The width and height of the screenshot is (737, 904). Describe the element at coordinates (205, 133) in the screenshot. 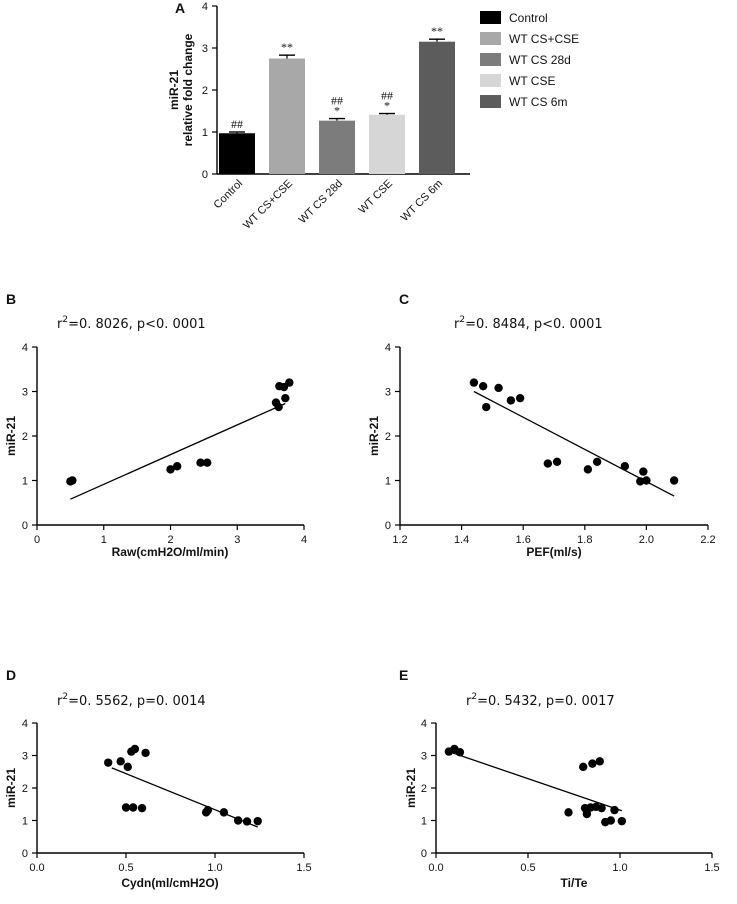

I see `y-tick-label-a: 1` at that location.